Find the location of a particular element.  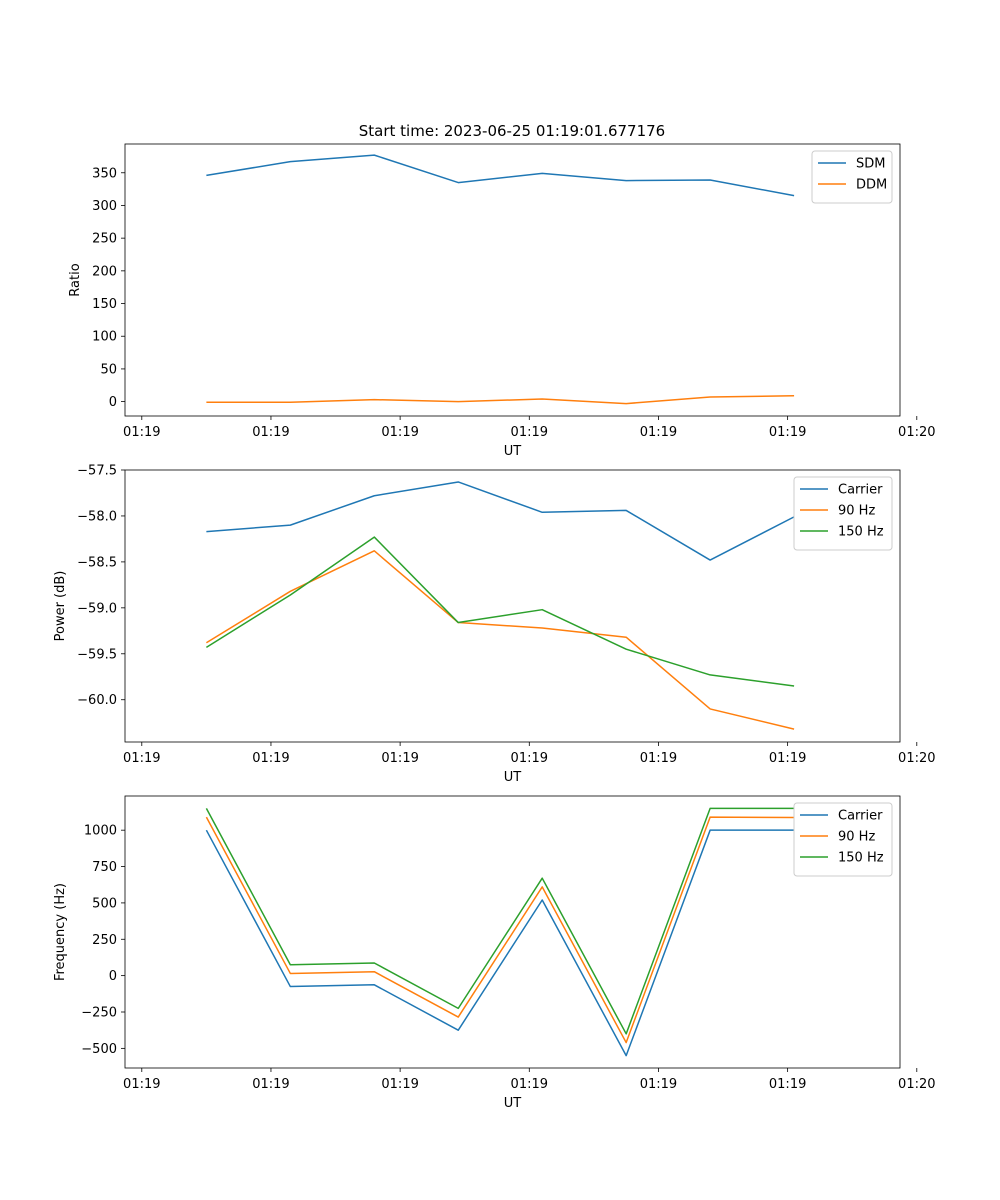

y-tick-label: −58.0 is located at coordinates (97, 516).